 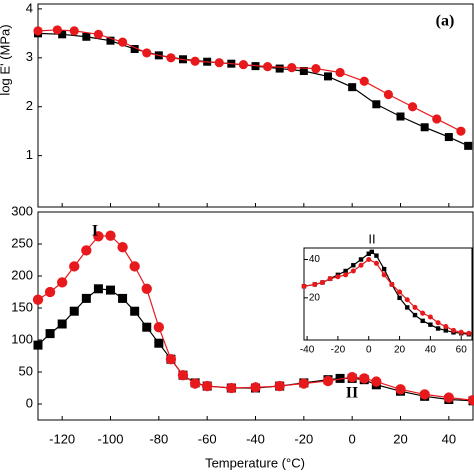 I want to click on inset-frame, so click(x=388, y=294).